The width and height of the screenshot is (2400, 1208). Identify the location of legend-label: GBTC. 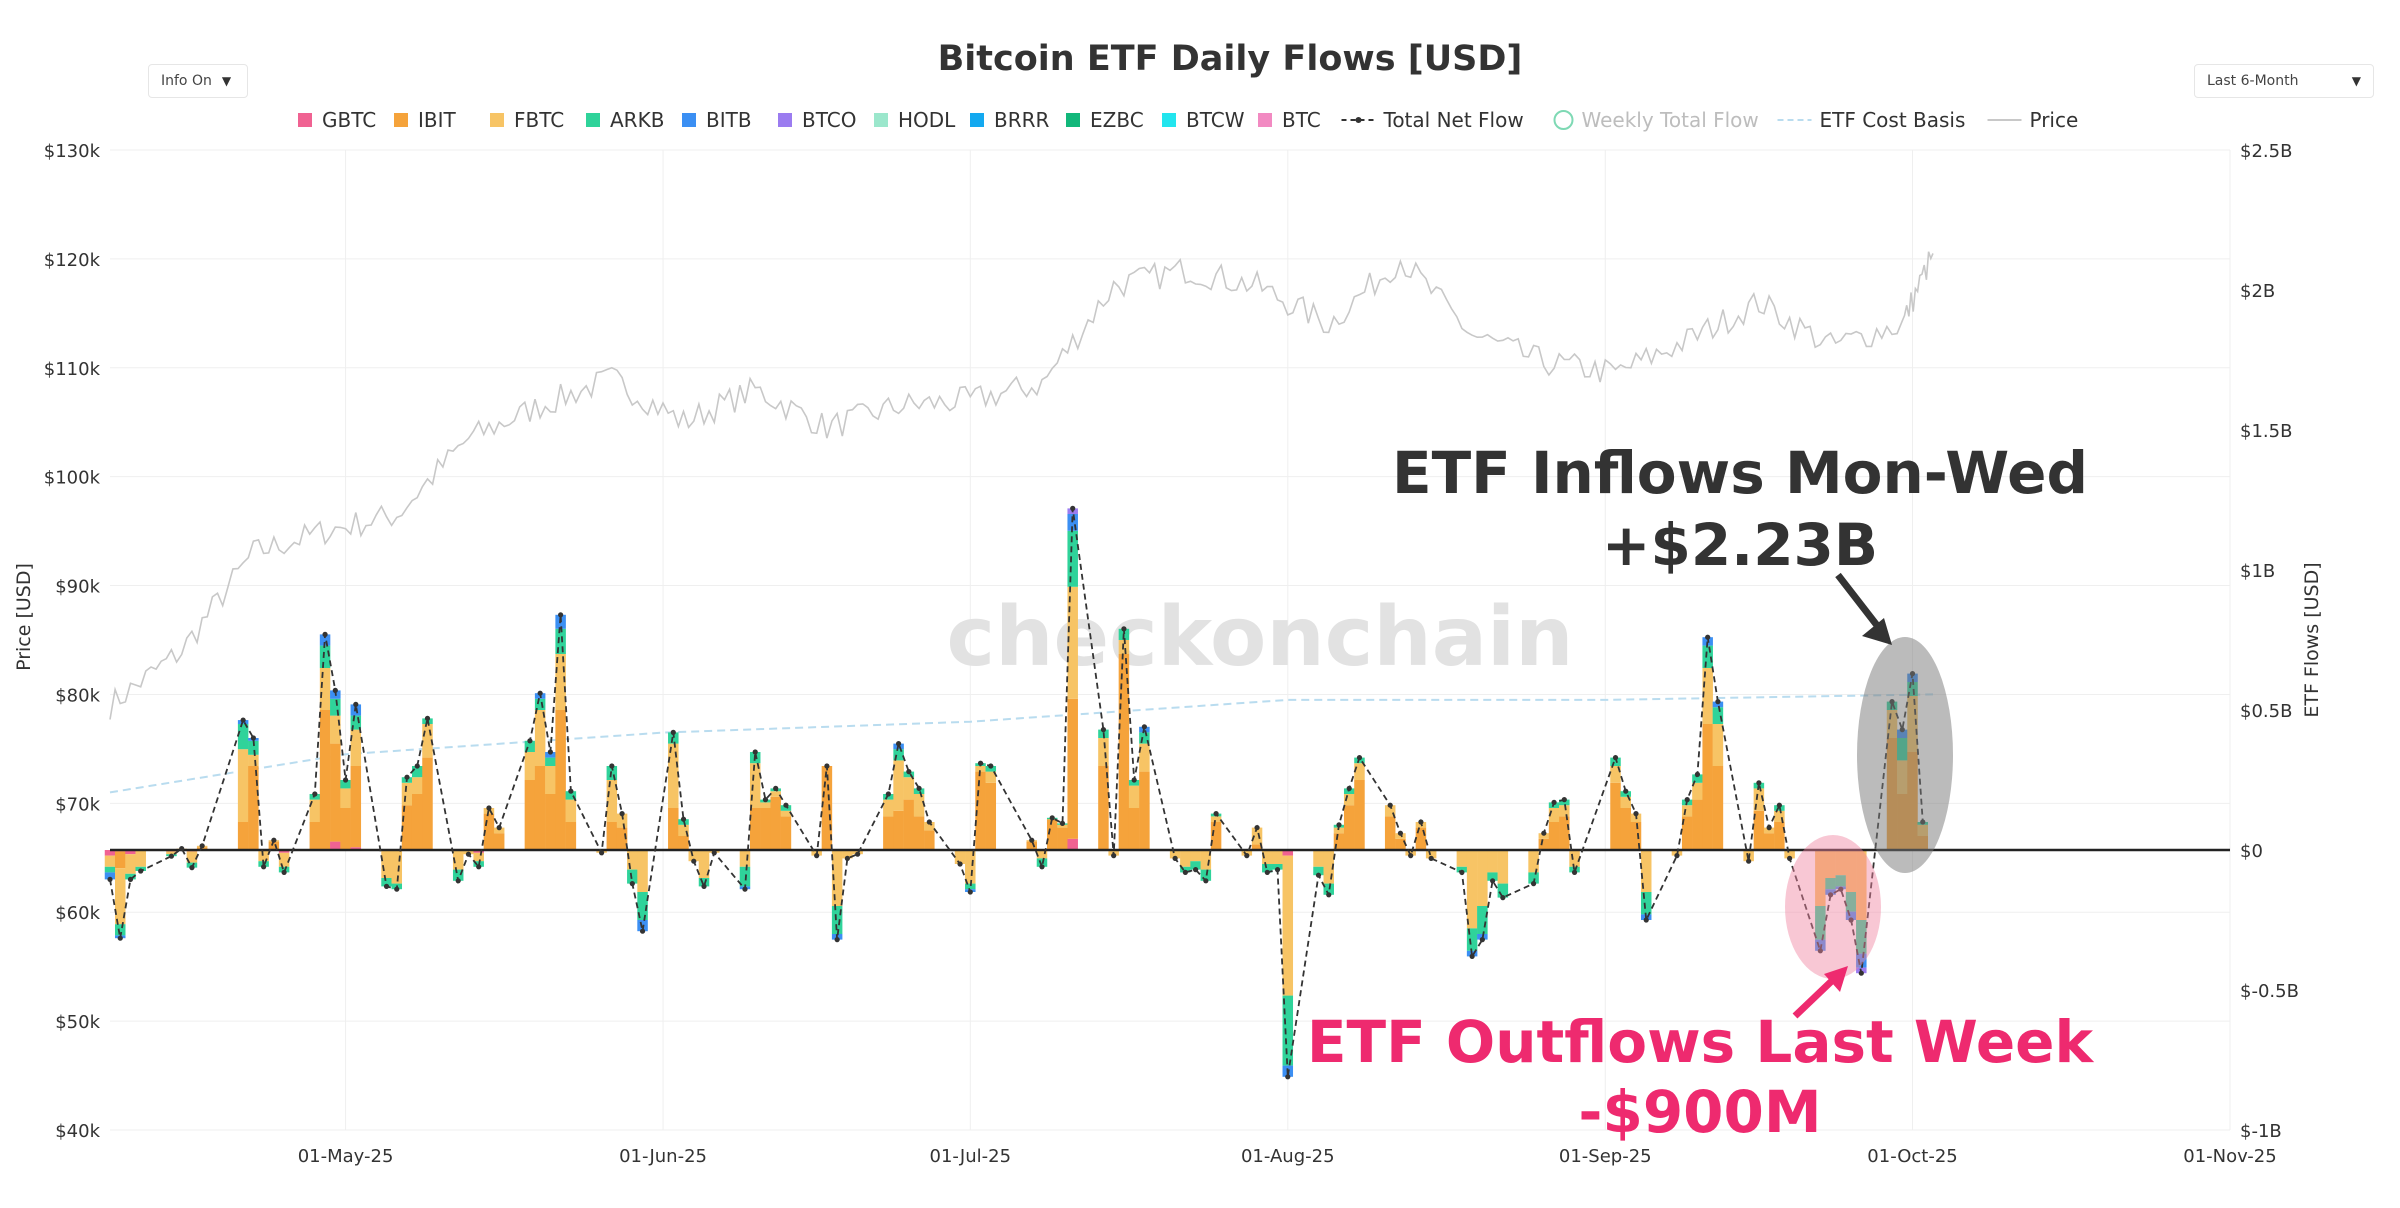
(349, 120).